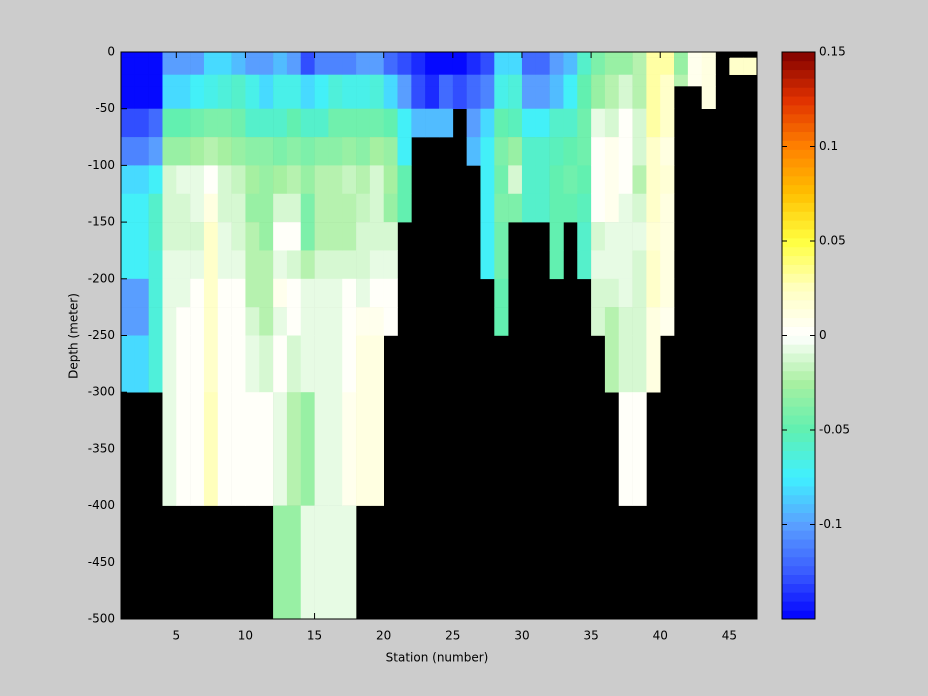 This screenshot has width=928, height=696. Describe the element at coordinates (437, 658) in the screenshot. I see `x-axis-label: Station (number)` at that location.